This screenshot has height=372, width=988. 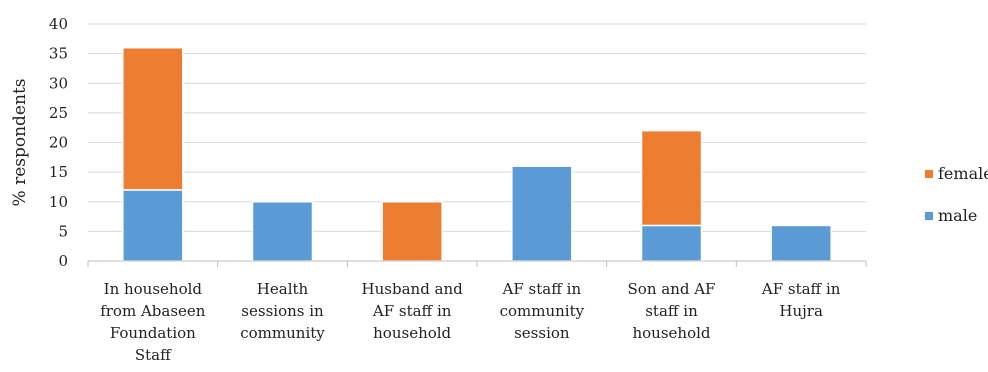 What do you see at coordinates (801, 311) in the screenshot?
I see `category-label-line: Hujra` at bounding box center [801, 311].